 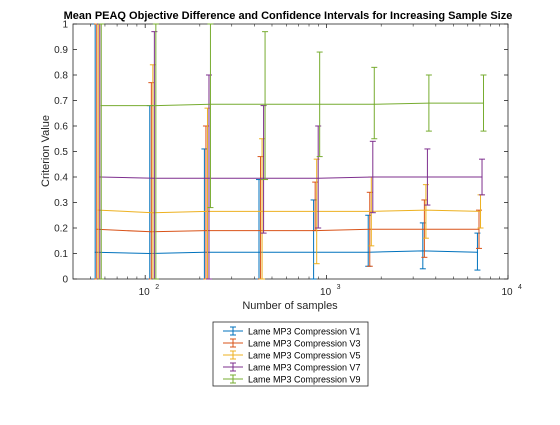 I want to click on y-tick-label: 1, so click(x=65, y=25).